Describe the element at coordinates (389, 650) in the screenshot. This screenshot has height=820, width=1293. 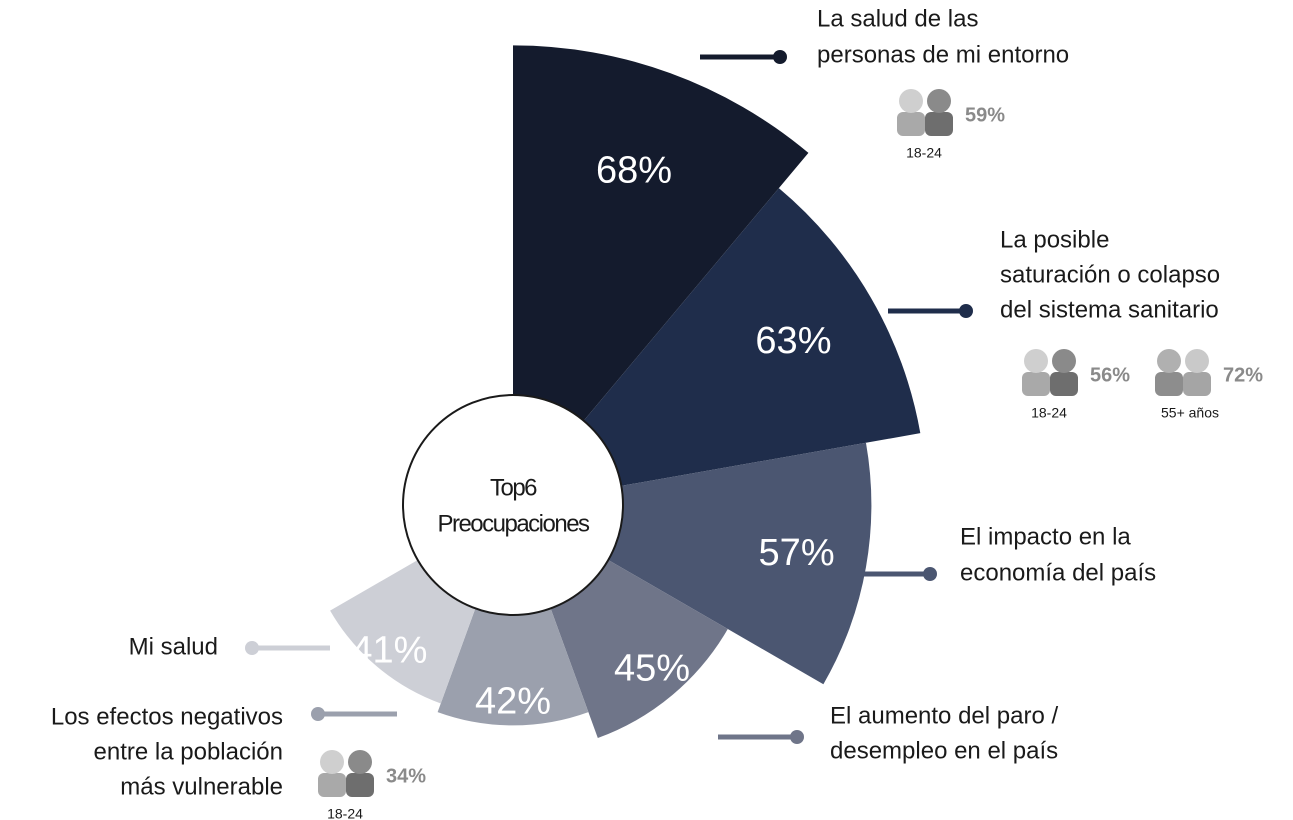
I see `value-label: 41%` at that location.